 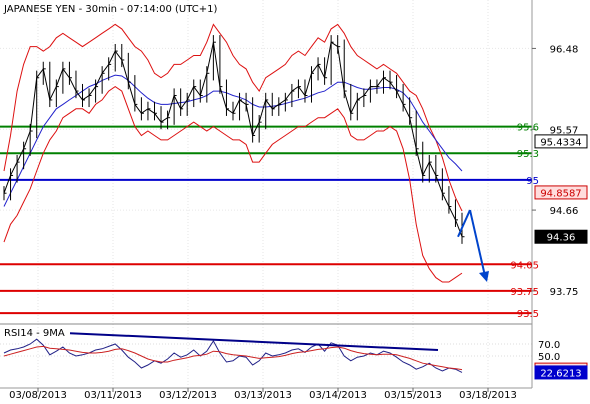 I want to click on forecast-arrow, so click(x=473, y=246).